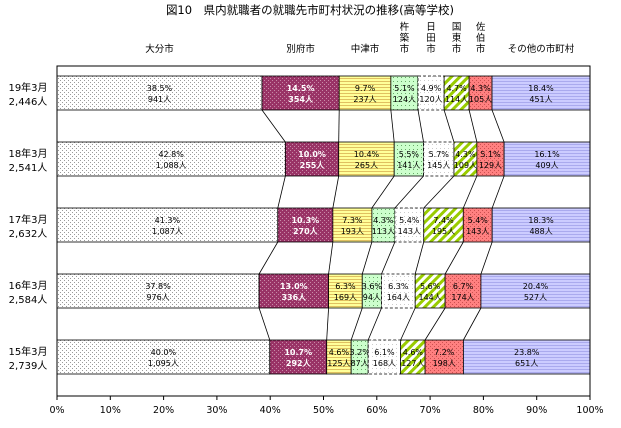 This screenshot has height=428, width=621. What do you see at coordinates (27, 153) in the screenshot?
I see `row-label-period: 18年3月` at bounding box center [27, 153].